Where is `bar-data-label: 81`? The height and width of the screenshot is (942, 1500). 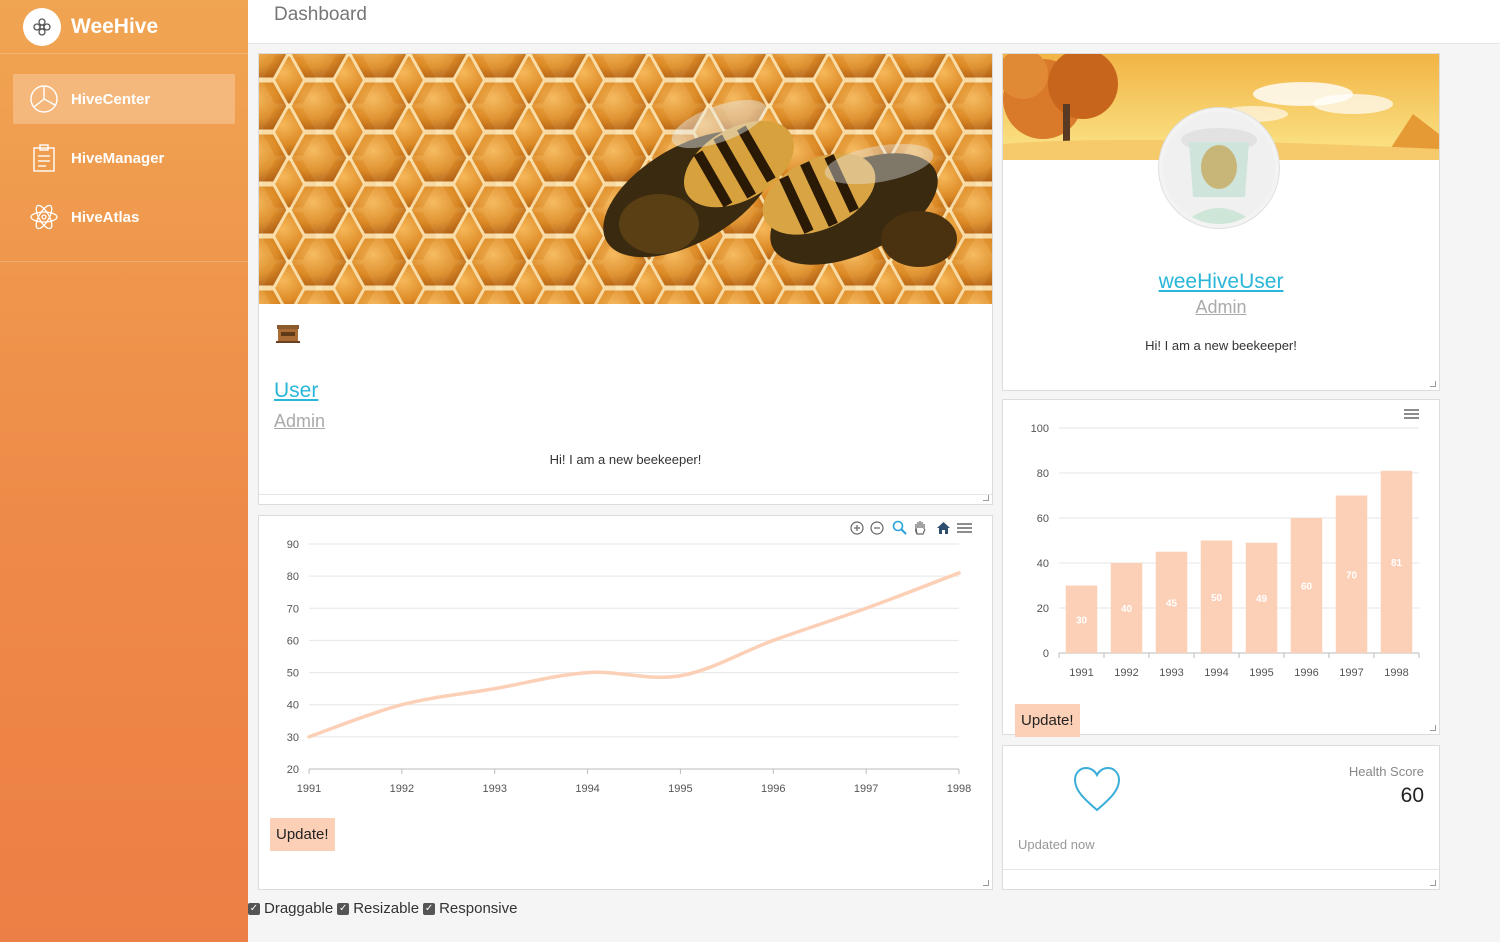 bar-data-label: 81 is located at coordinates (1397, 563).